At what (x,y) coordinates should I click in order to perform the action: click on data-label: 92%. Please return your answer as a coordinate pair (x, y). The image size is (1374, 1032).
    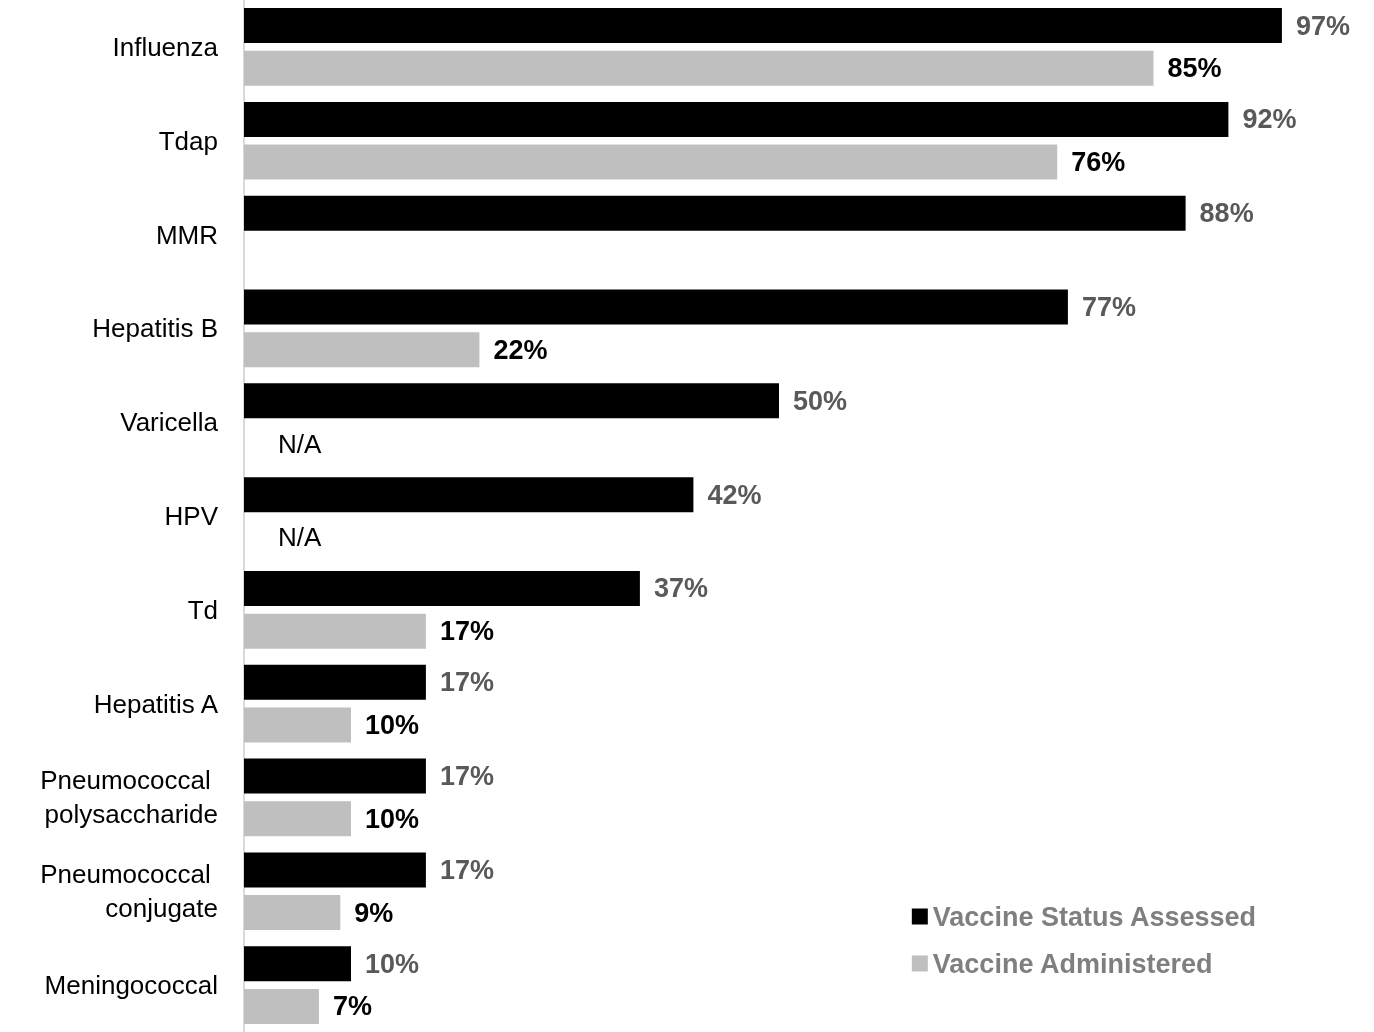
    Looking at the image, I should click on (1269, 119).